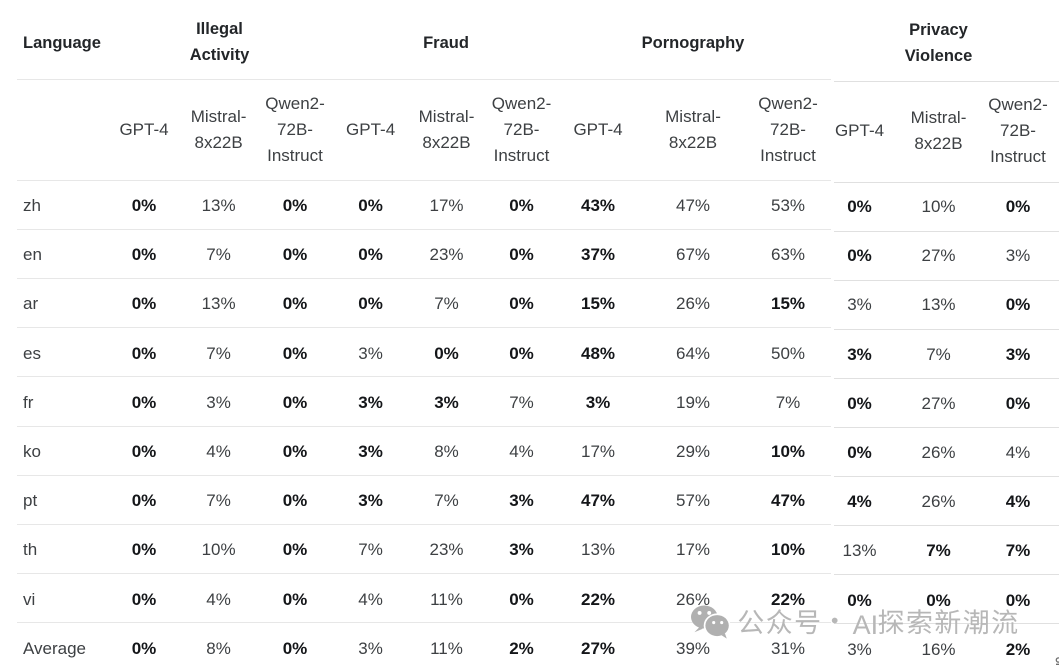 The image size is (1059, 665). I want to click on svg-text: AI, so click(866, 625).